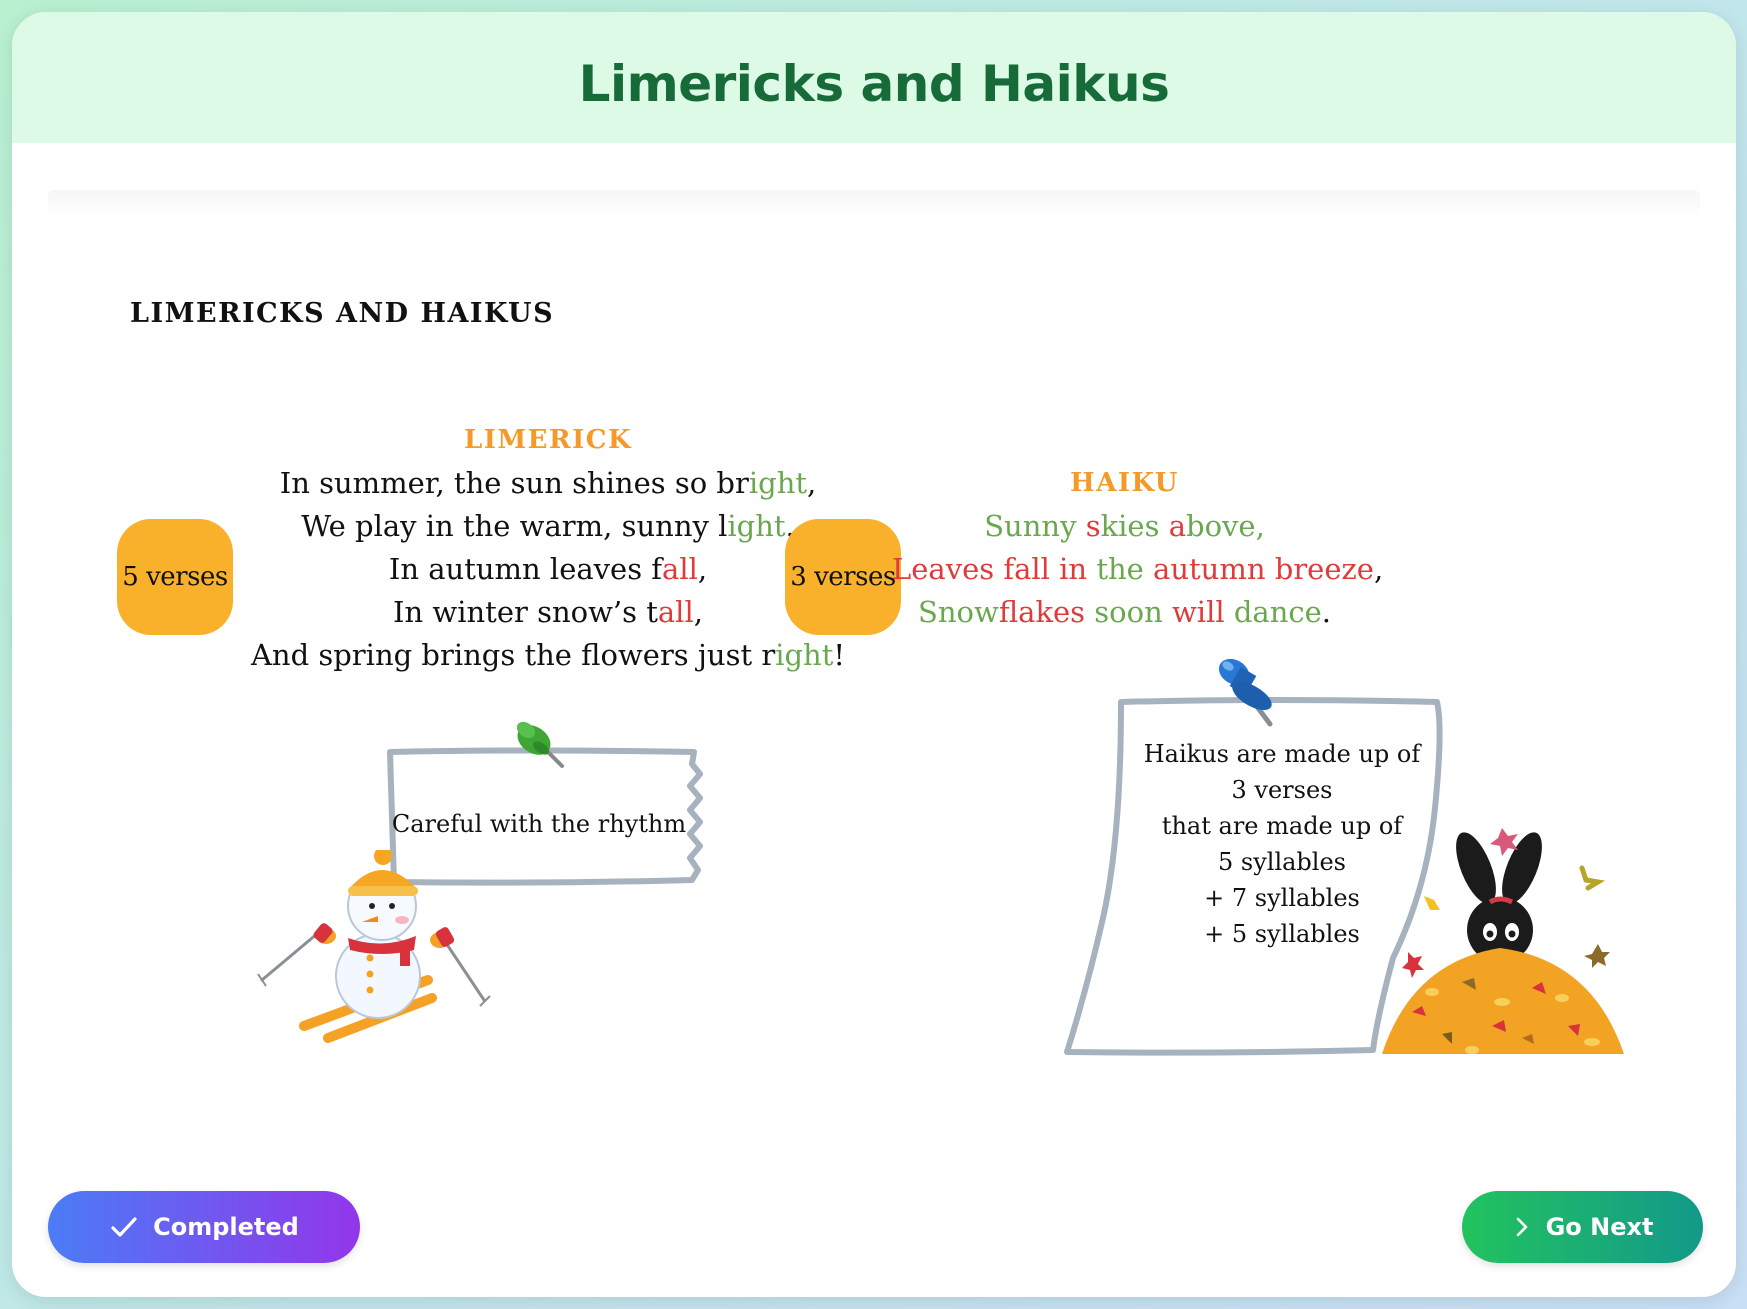 This screenshot has width=1747, height=1309. I want to click on limerick-note-text: Careful with the rhythm, so click(539, 824).